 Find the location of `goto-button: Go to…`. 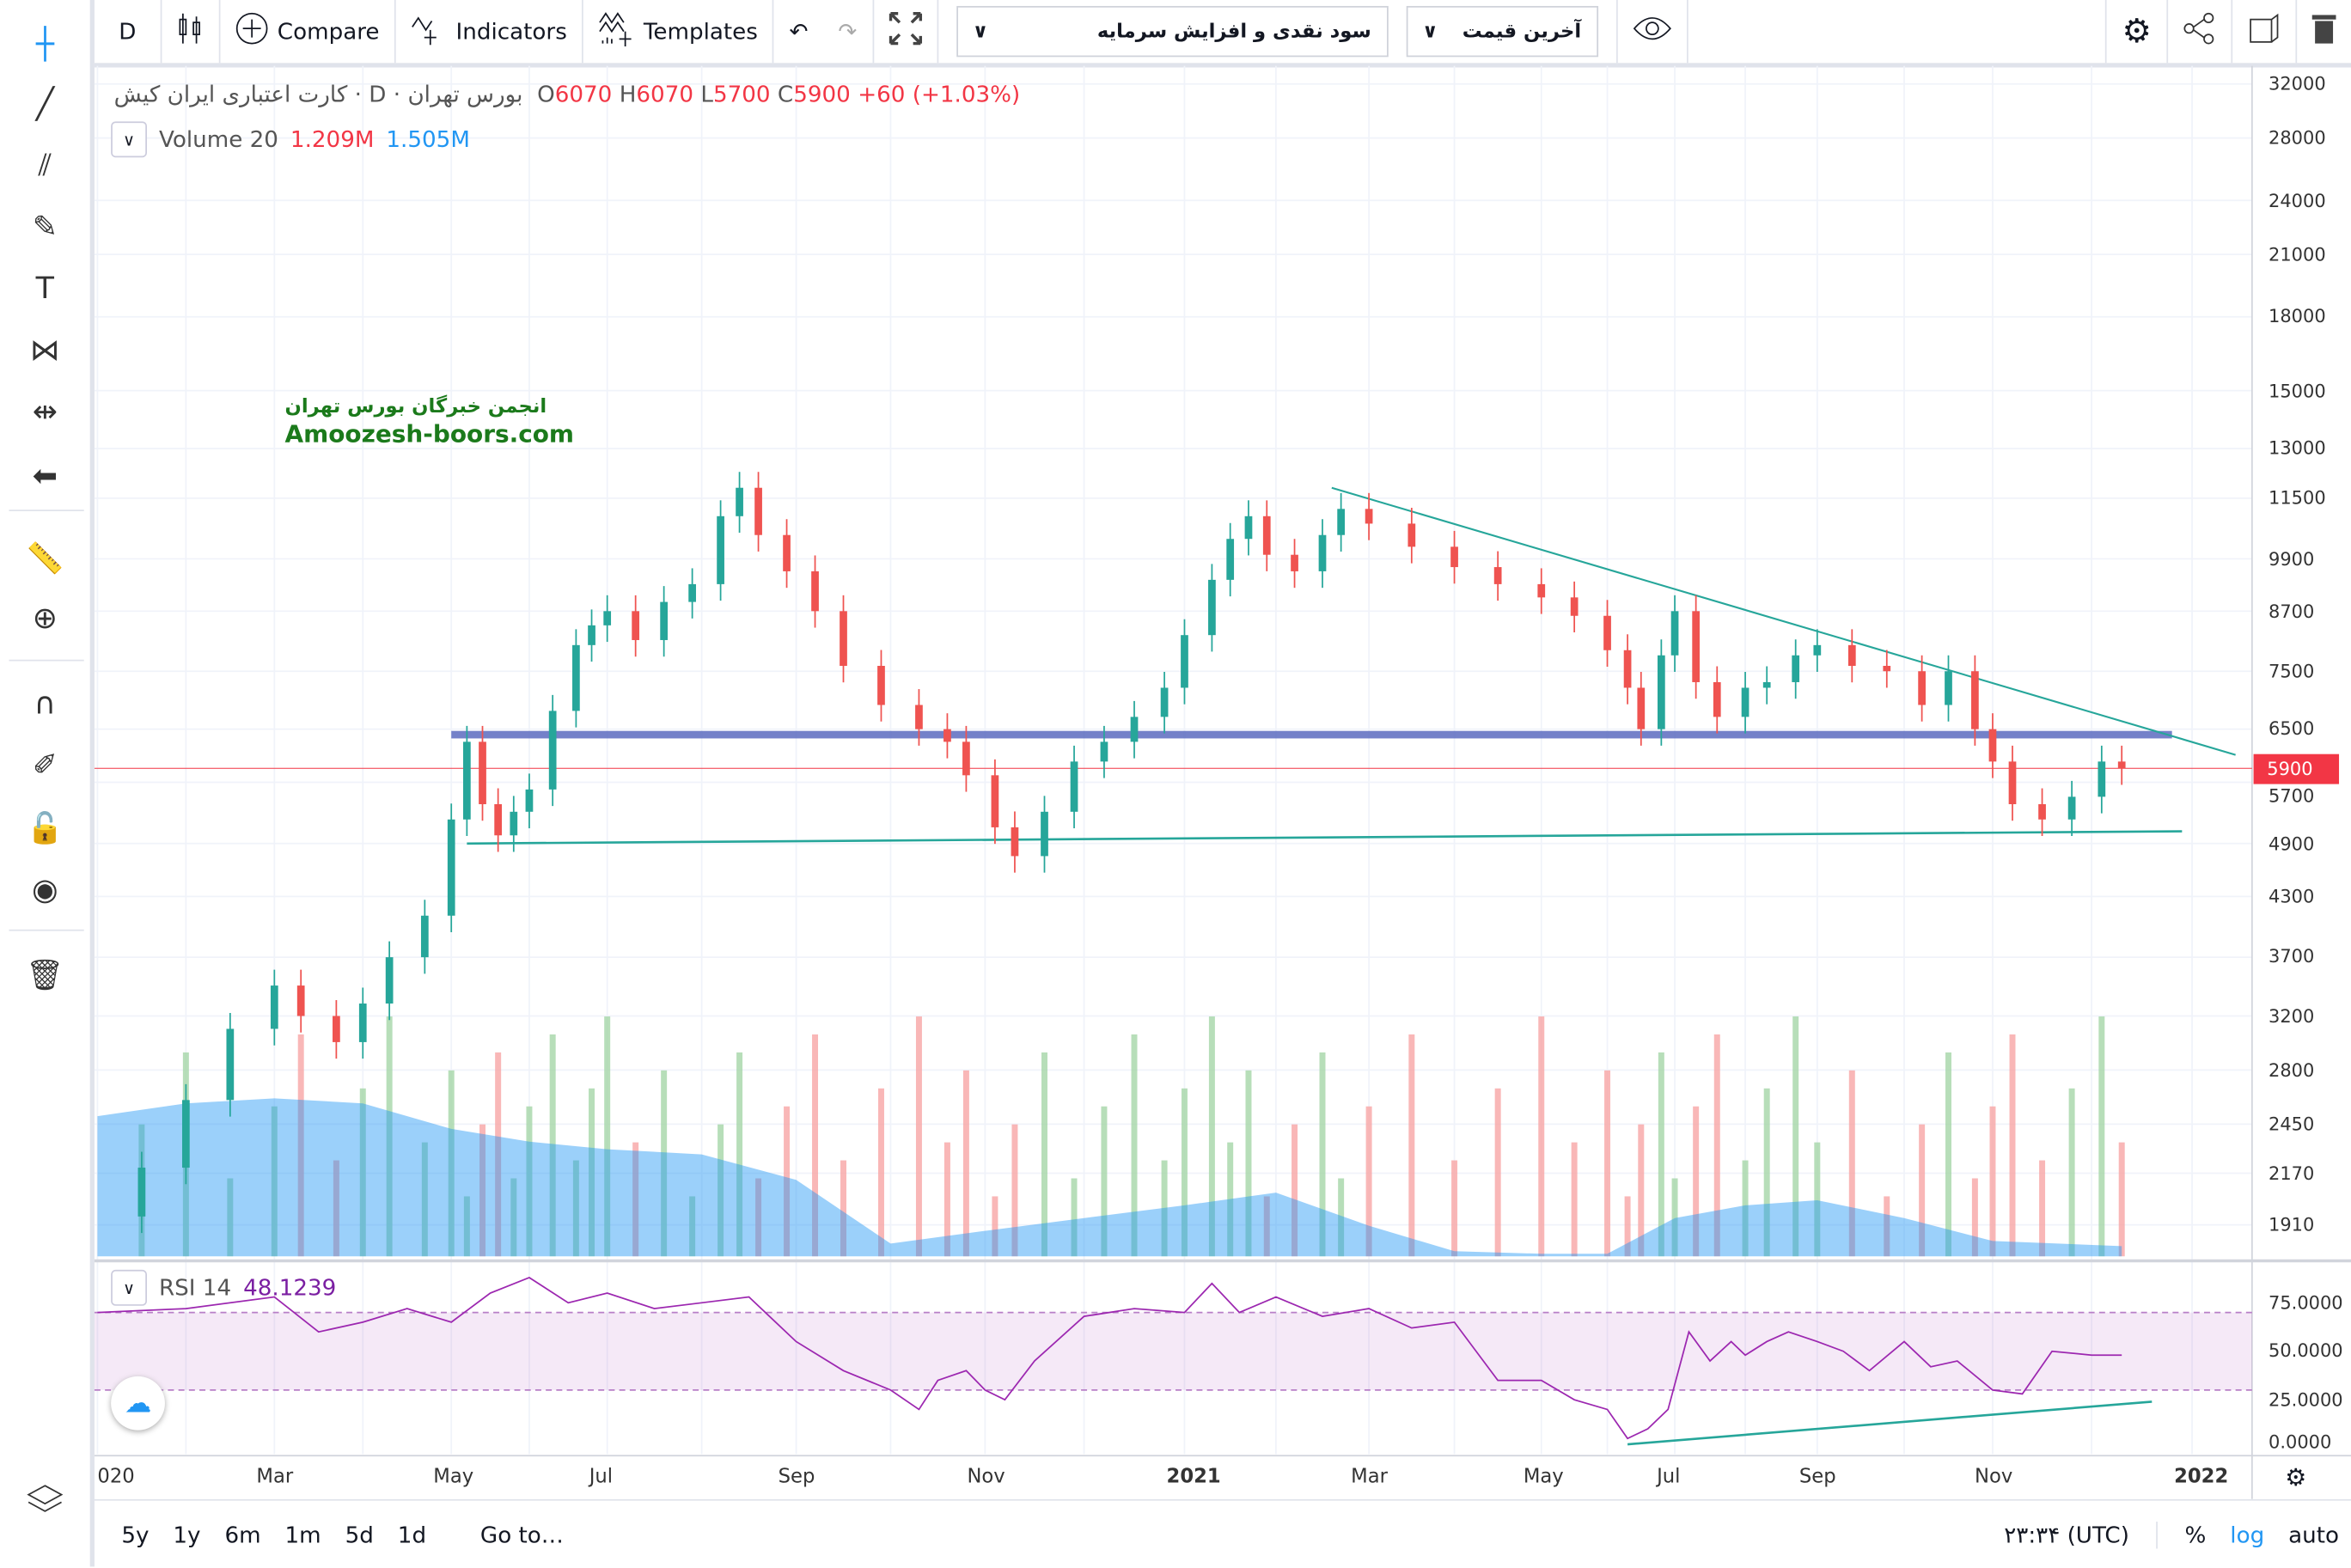

goto-button: Go to… is located at coordinates (522, 1535).